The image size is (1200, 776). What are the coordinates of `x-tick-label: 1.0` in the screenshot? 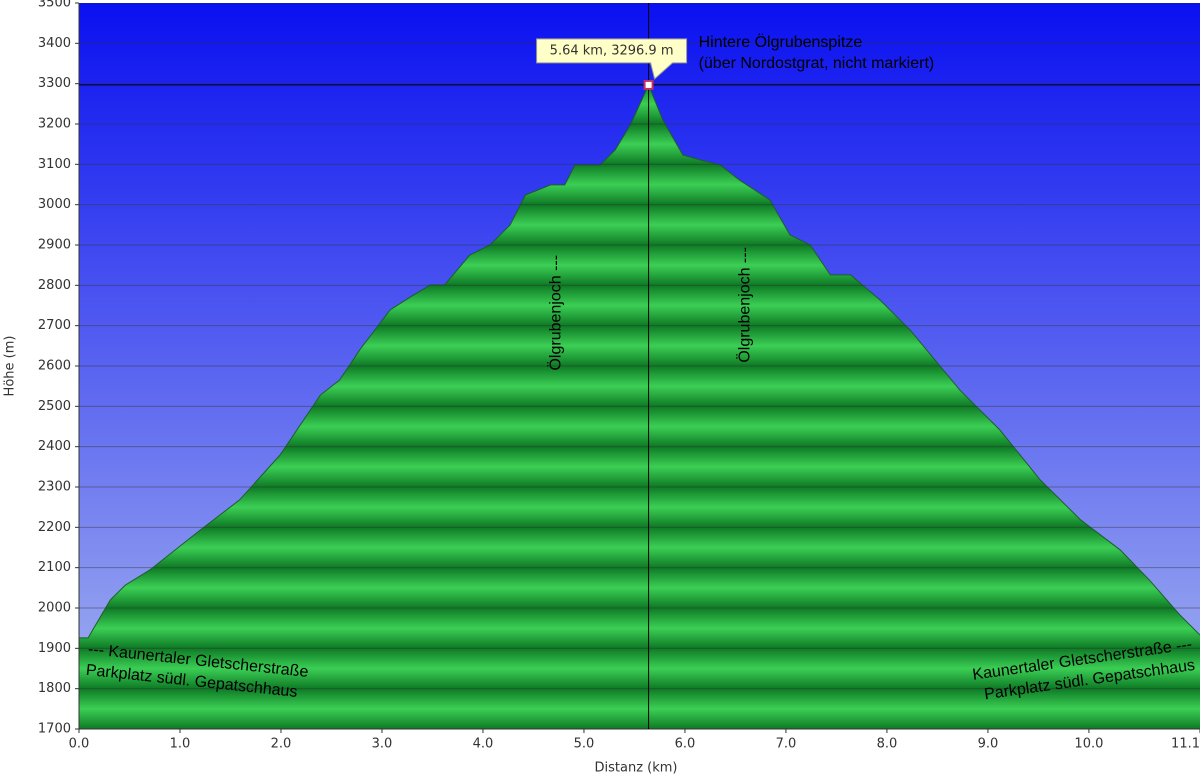 It's located at (180, 744).